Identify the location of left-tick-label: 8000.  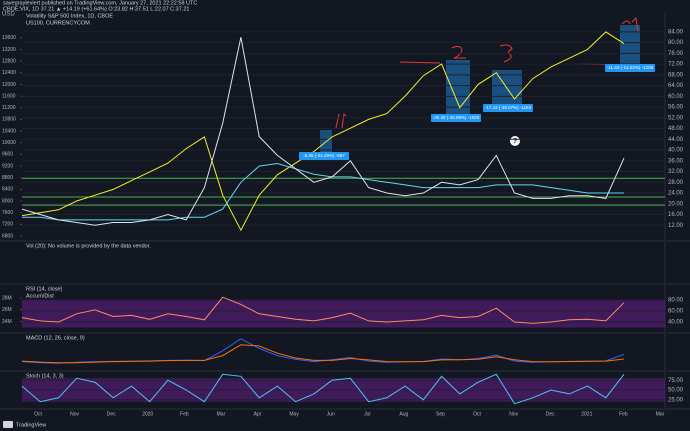
(7, 201).